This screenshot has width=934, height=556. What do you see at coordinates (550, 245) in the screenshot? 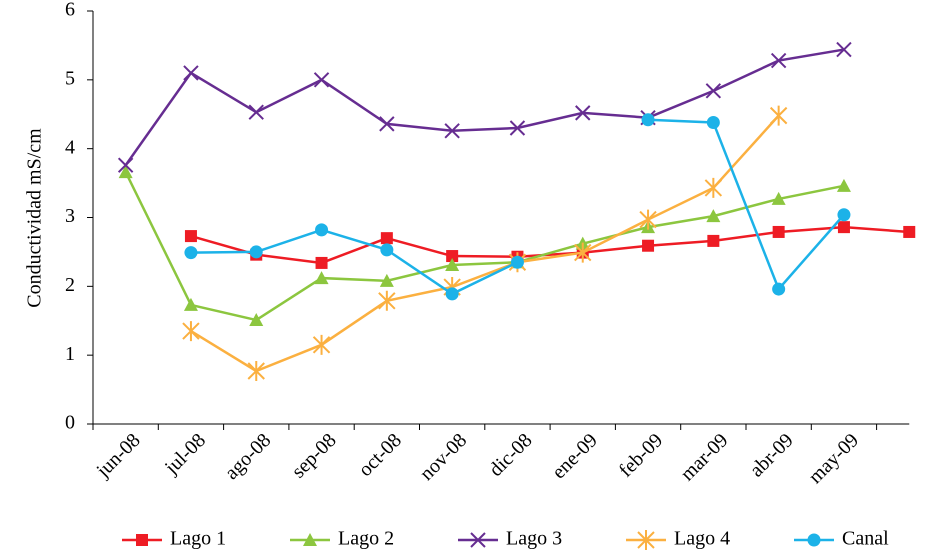
I see `series-line` at bounding box center [550, 245].